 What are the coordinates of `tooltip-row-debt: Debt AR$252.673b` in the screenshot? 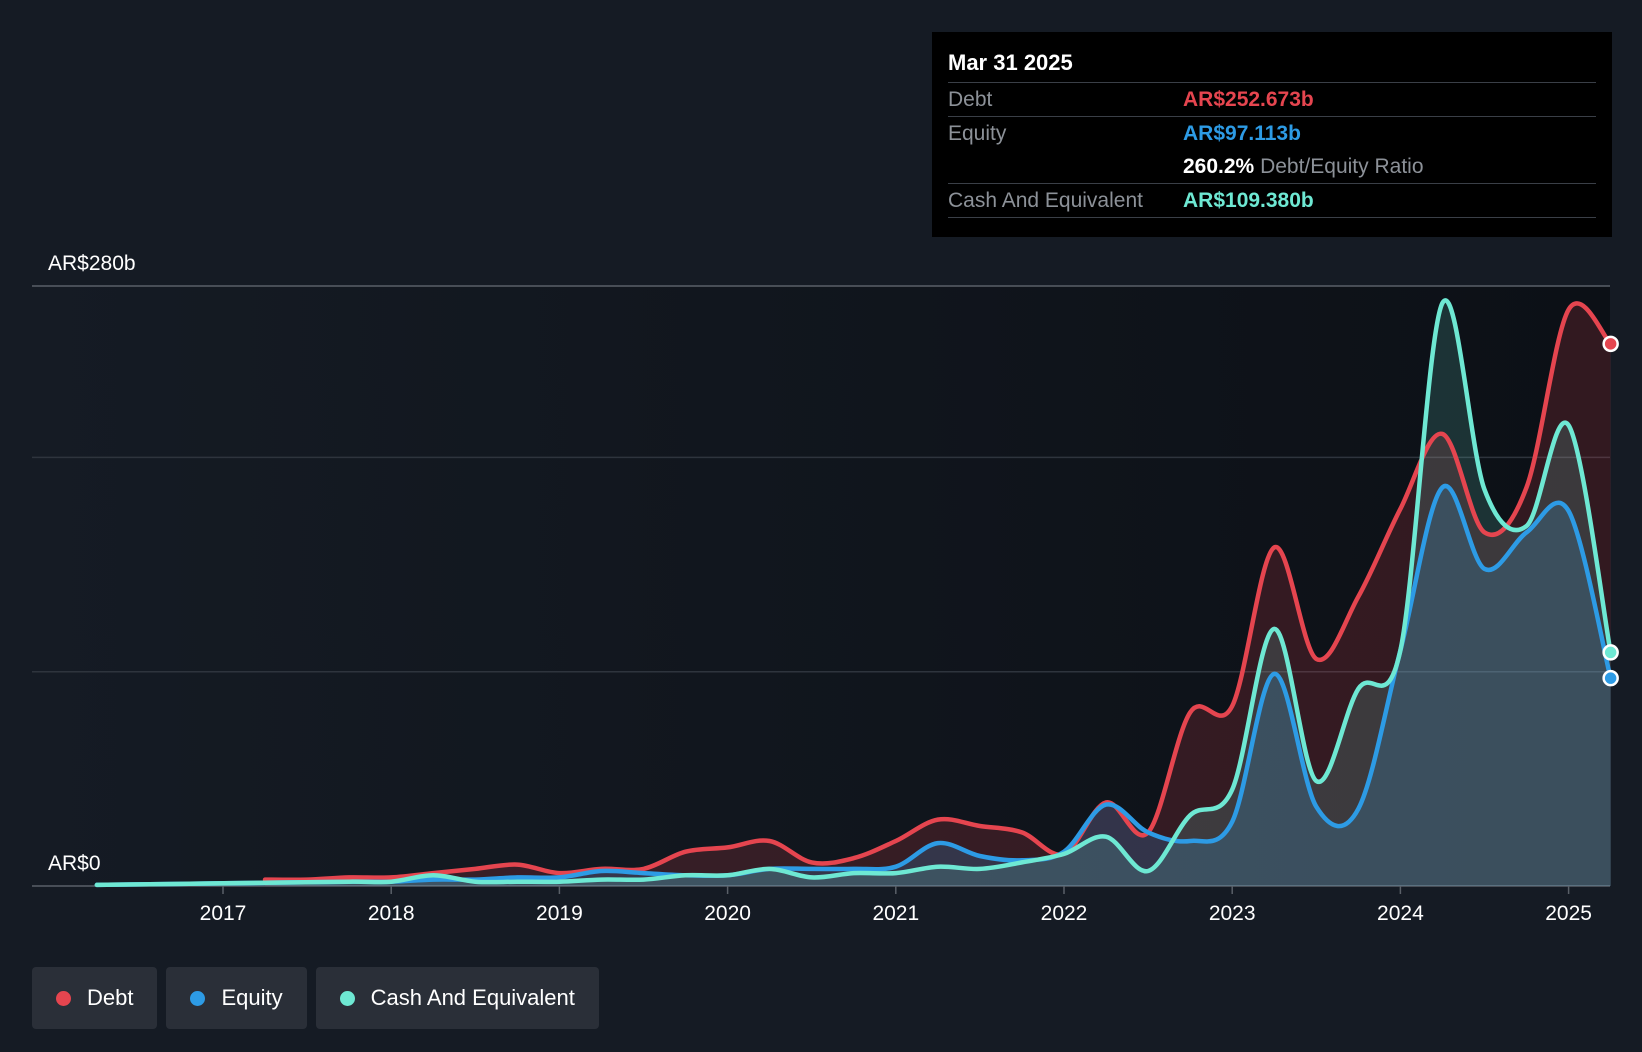 It's located at (1272, 100).